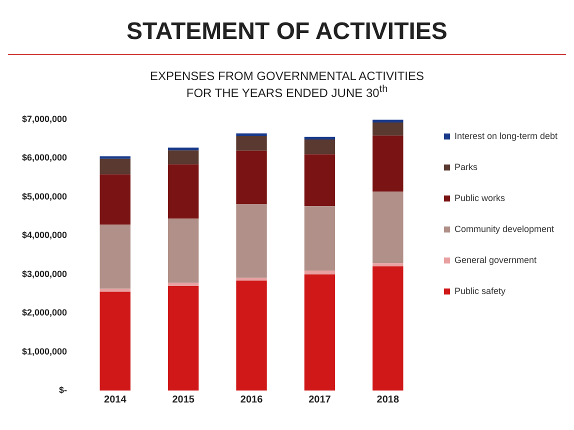 This screenshot has width=574, height=430. What do you see at coordinates (496, 259) in the screenshot?
I see `legend-label: General government` at bounding box center [496, 259].